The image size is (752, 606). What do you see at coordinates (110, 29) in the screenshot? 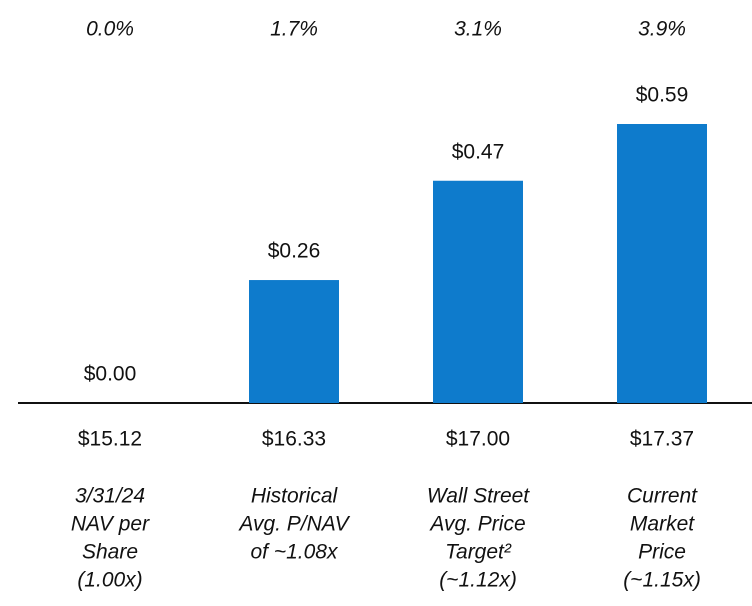
I see `percent-label: 0.0%` at bounding box center [110, 29].